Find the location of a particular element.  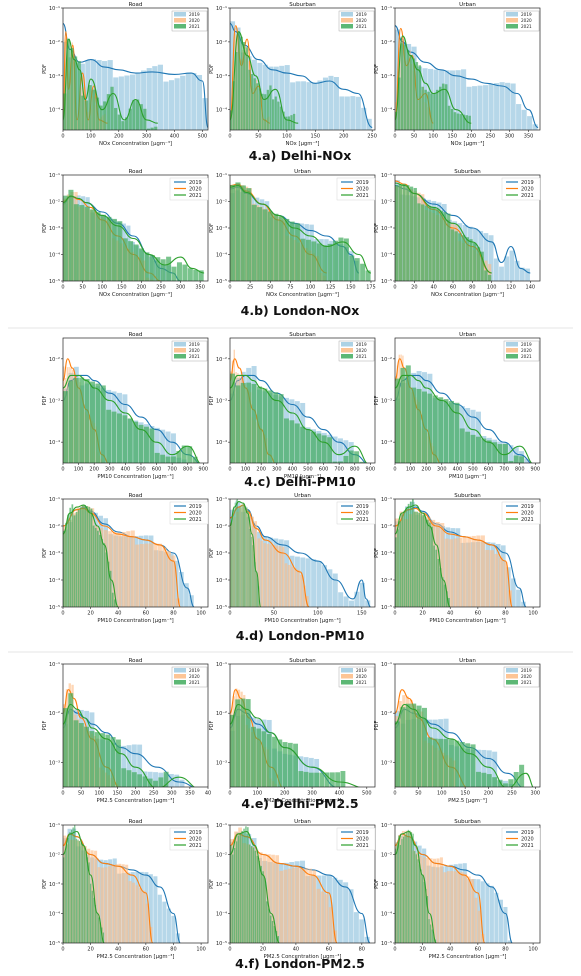

x-tick-label: 60 is located at coordinates (146, 950).